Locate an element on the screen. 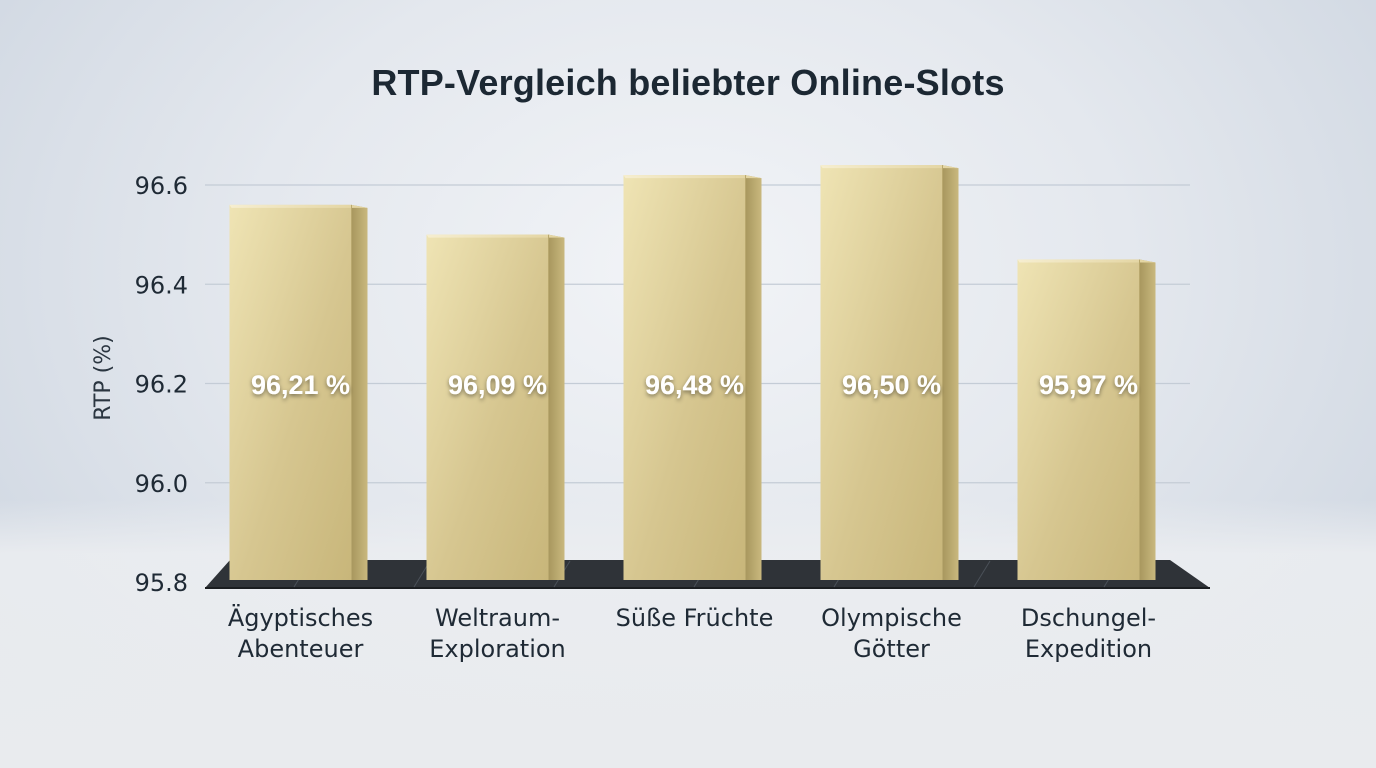  y-tick-label: 96.4 is located at coordinates (161, 285).